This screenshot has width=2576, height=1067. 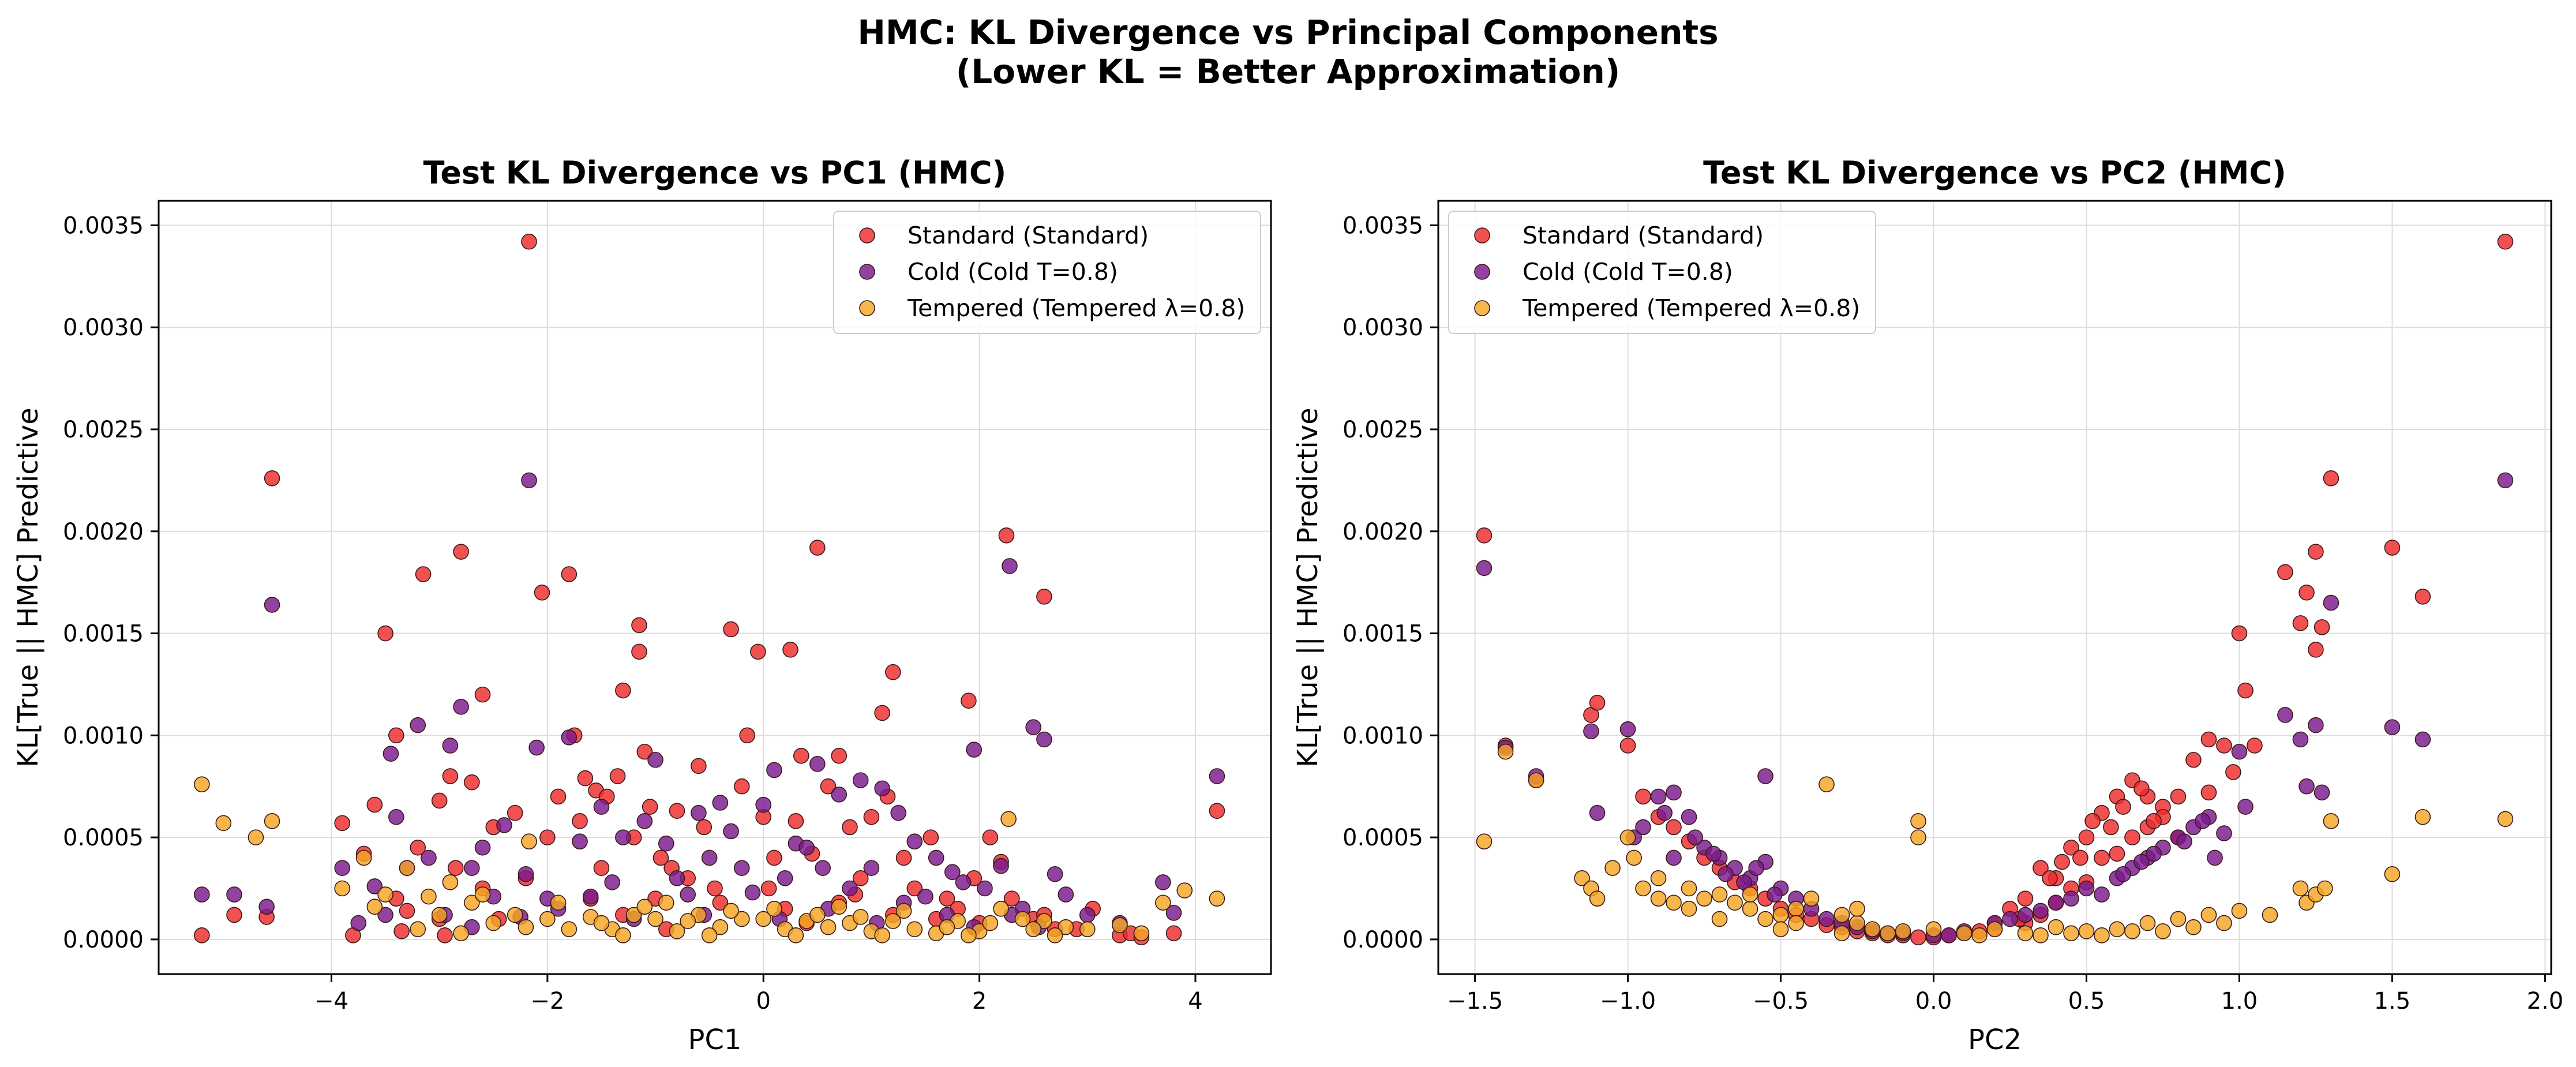 What do you see at coordinates (103, 940) in the screenshot?
I see `y-tick-label: 0.0000` at bounding box center [103, 940].